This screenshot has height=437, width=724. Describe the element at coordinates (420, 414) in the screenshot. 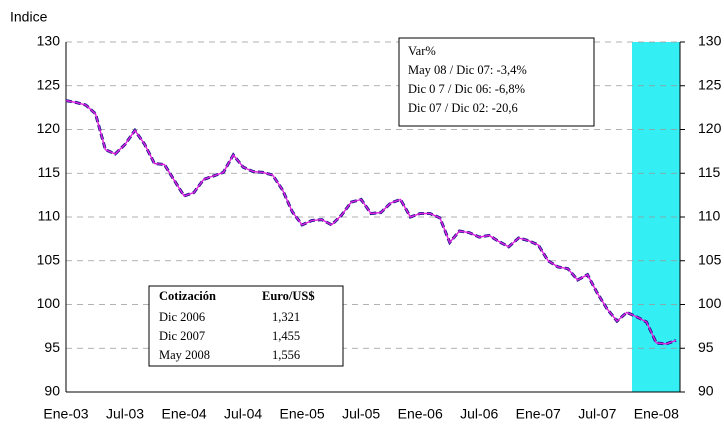

I see `x-tick-label: Ene-06` at that location.